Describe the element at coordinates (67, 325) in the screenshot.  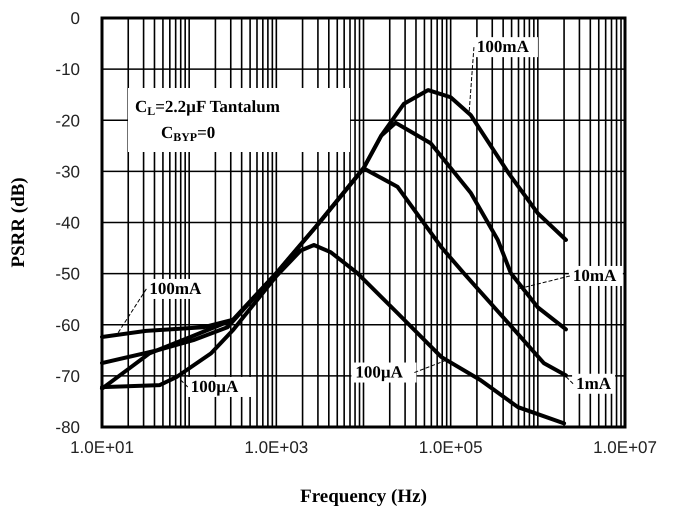
I see `y-tick-label: -60` at that location.